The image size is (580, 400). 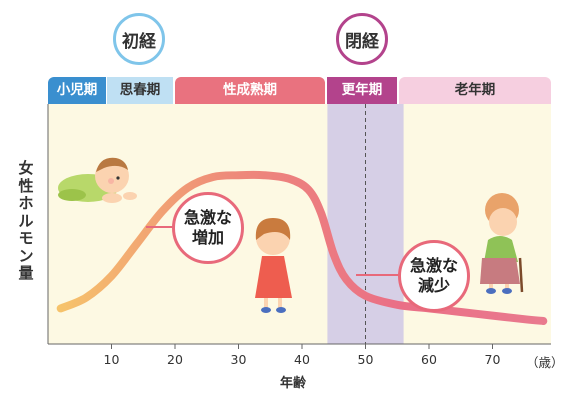 I want to click on y-axis-label-char: 性, so click(x=26, y=185).